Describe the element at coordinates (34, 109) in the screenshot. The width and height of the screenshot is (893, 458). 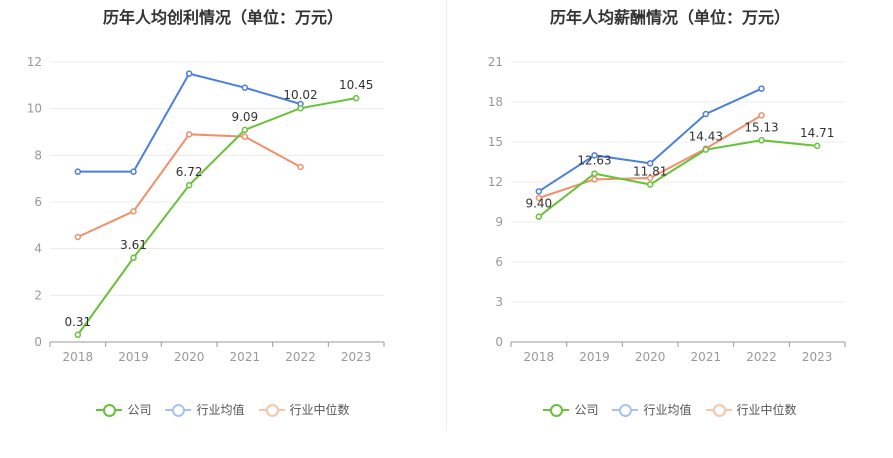
I see `y-tick-label: 10` at that location.